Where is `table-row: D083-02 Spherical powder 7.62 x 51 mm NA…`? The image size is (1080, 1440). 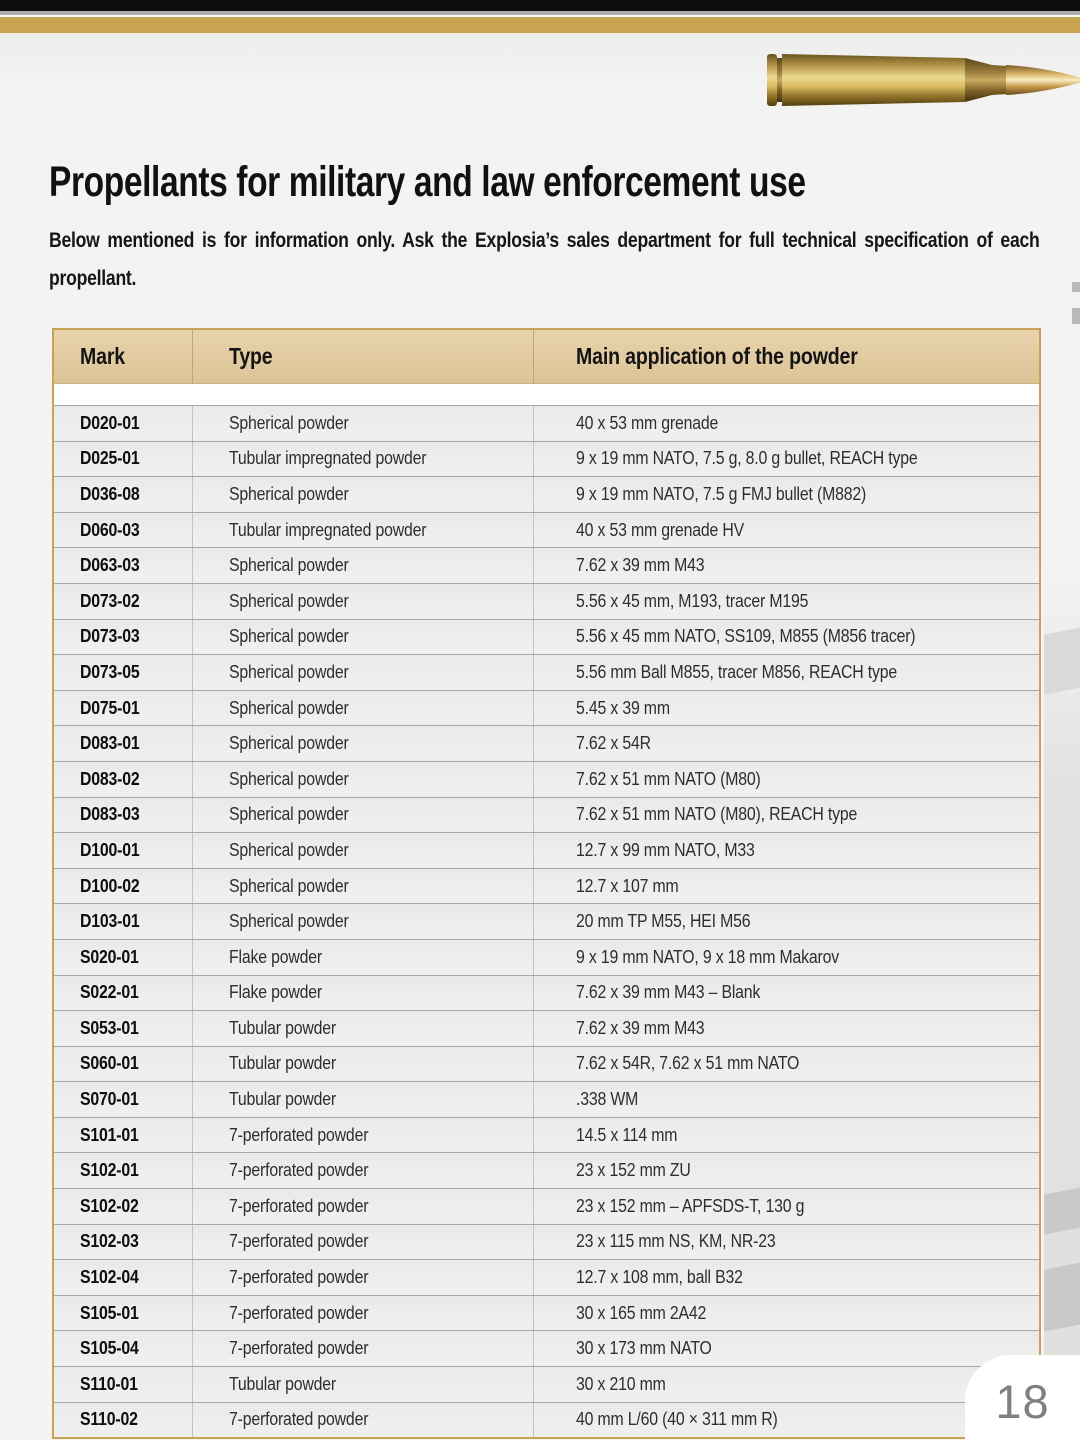
table-row: D083-02 Spherical powder 7.62 x 51 mm NA… is located at coordinates (546, 778).